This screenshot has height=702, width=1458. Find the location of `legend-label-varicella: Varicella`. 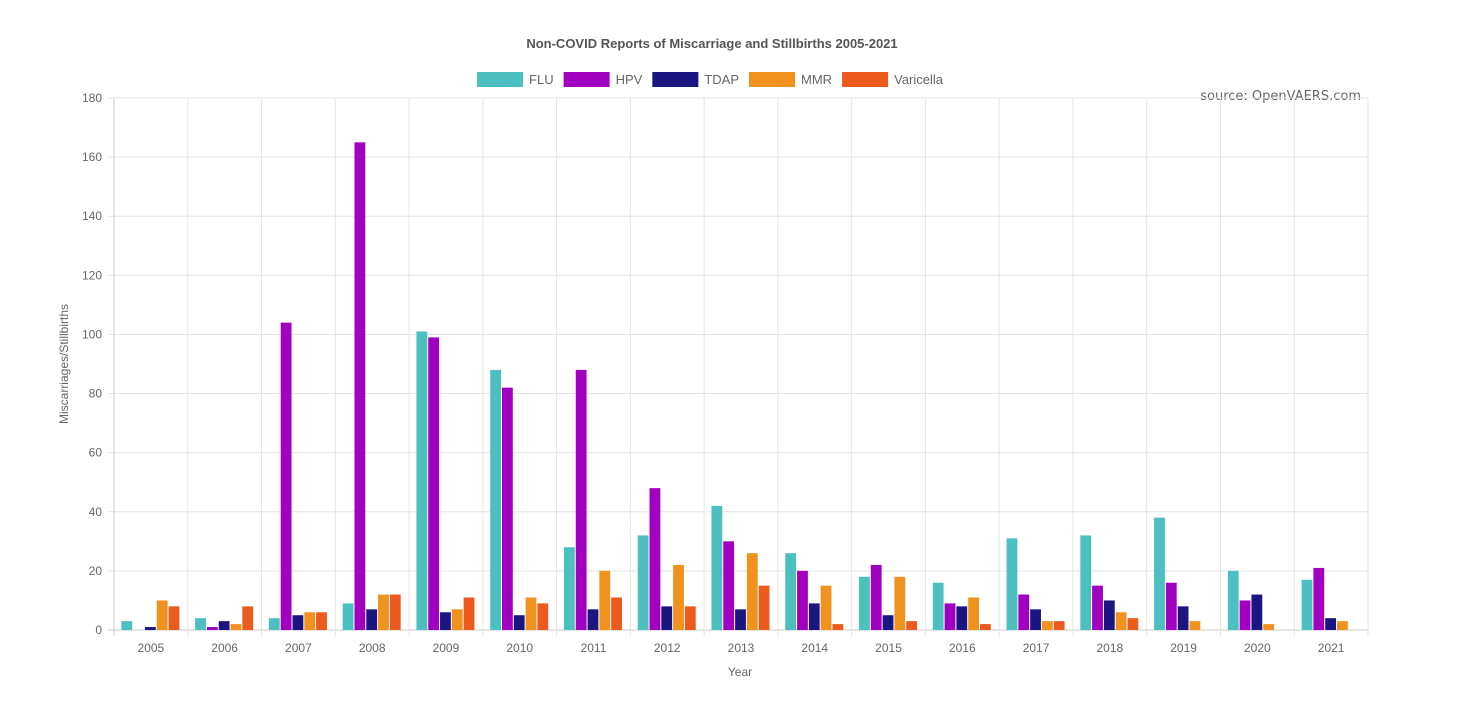

legend-label-varicella: Varicella is located at coordinates (919, 79).